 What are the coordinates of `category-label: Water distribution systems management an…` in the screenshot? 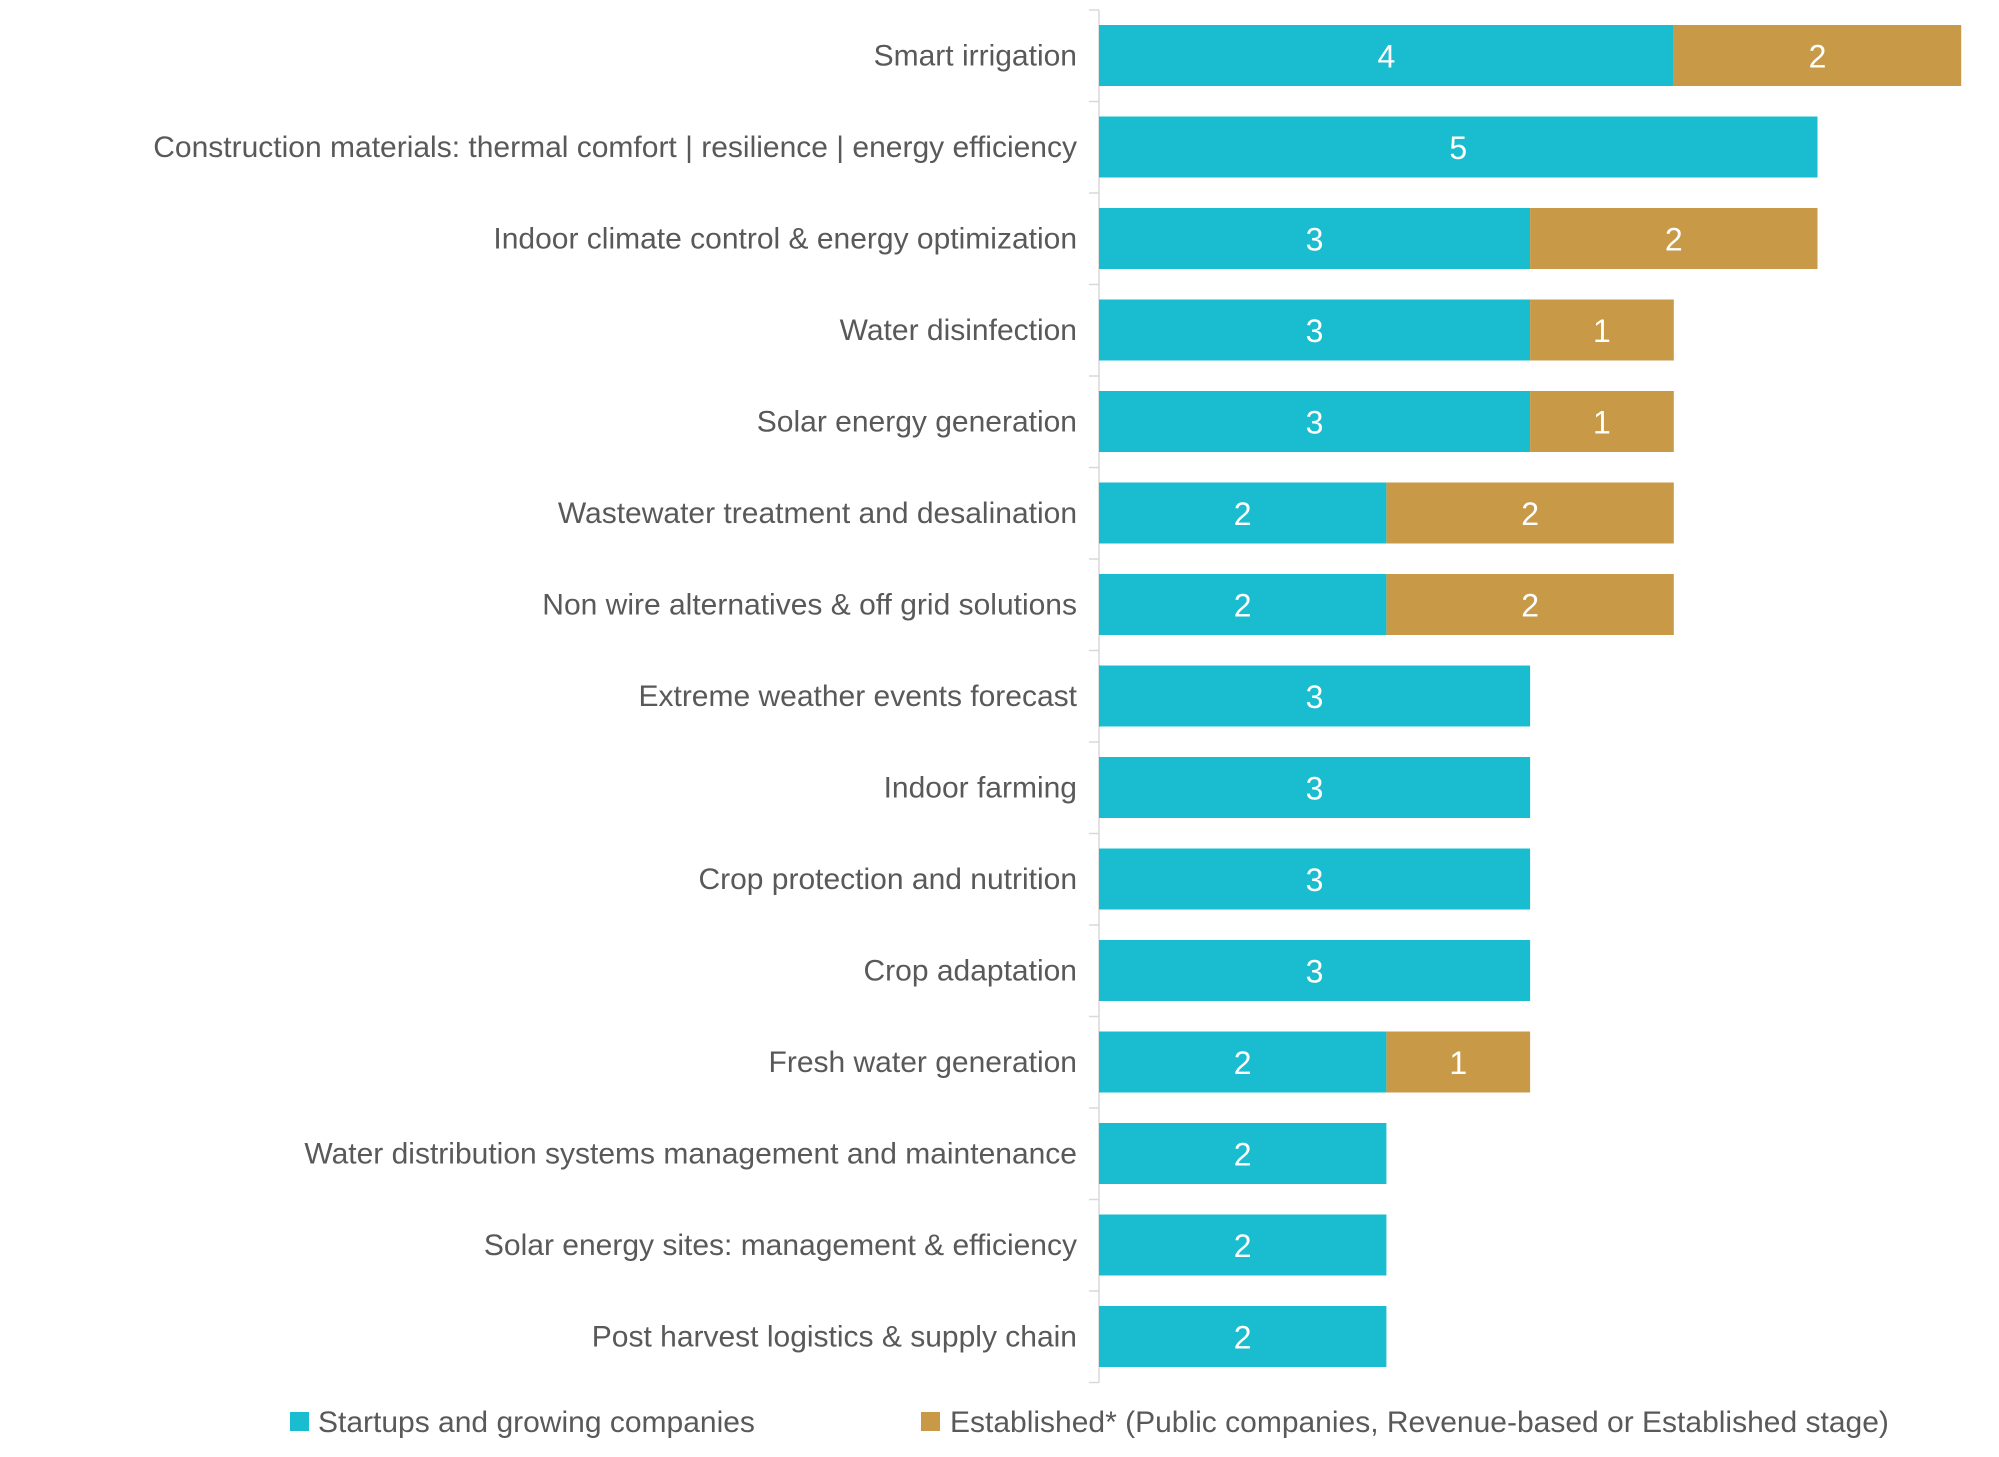 It's located at (690, 1154).